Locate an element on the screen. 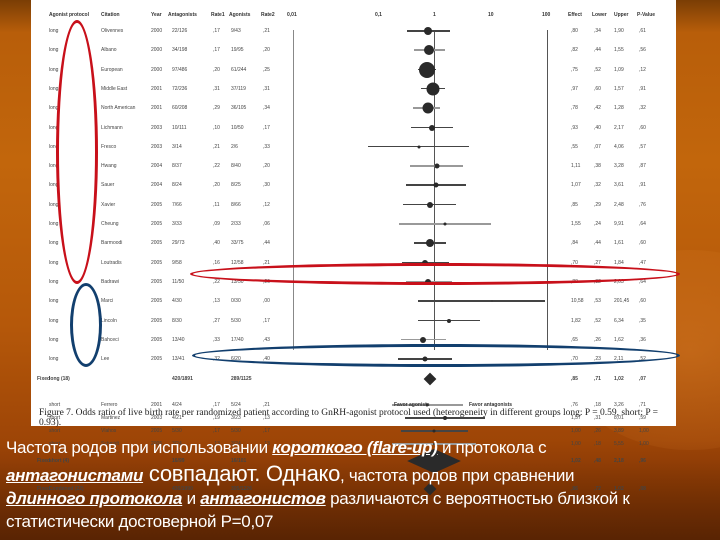 Image resolution: width=720 pixels, height=540 pixels. cell-upper: 1,62 is located at coordinates (619, 339).